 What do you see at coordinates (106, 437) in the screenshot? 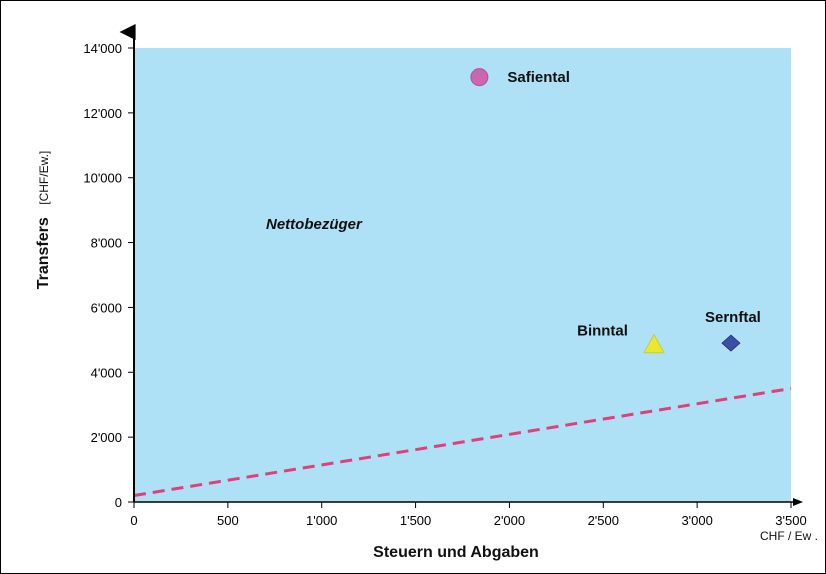
I see `y-tick-label: 2'000` at bounding box center [106, 437].